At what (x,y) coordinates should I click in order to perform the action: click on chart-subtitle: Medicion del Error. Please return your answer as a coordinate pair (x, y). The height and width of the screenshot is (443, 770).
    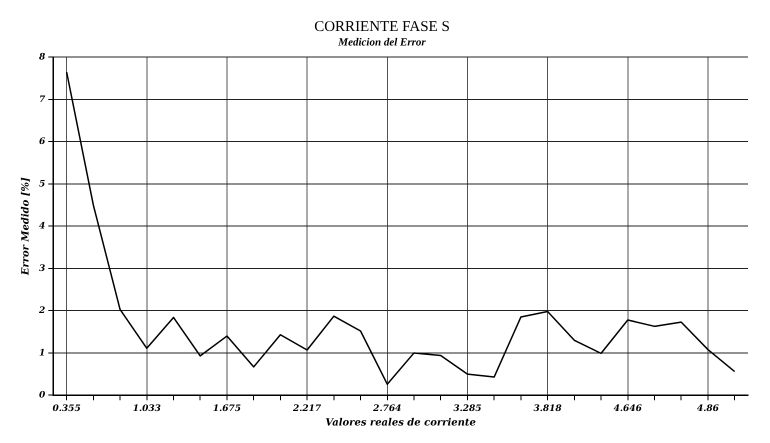
    Looking at the image, I should click on (381, 42).